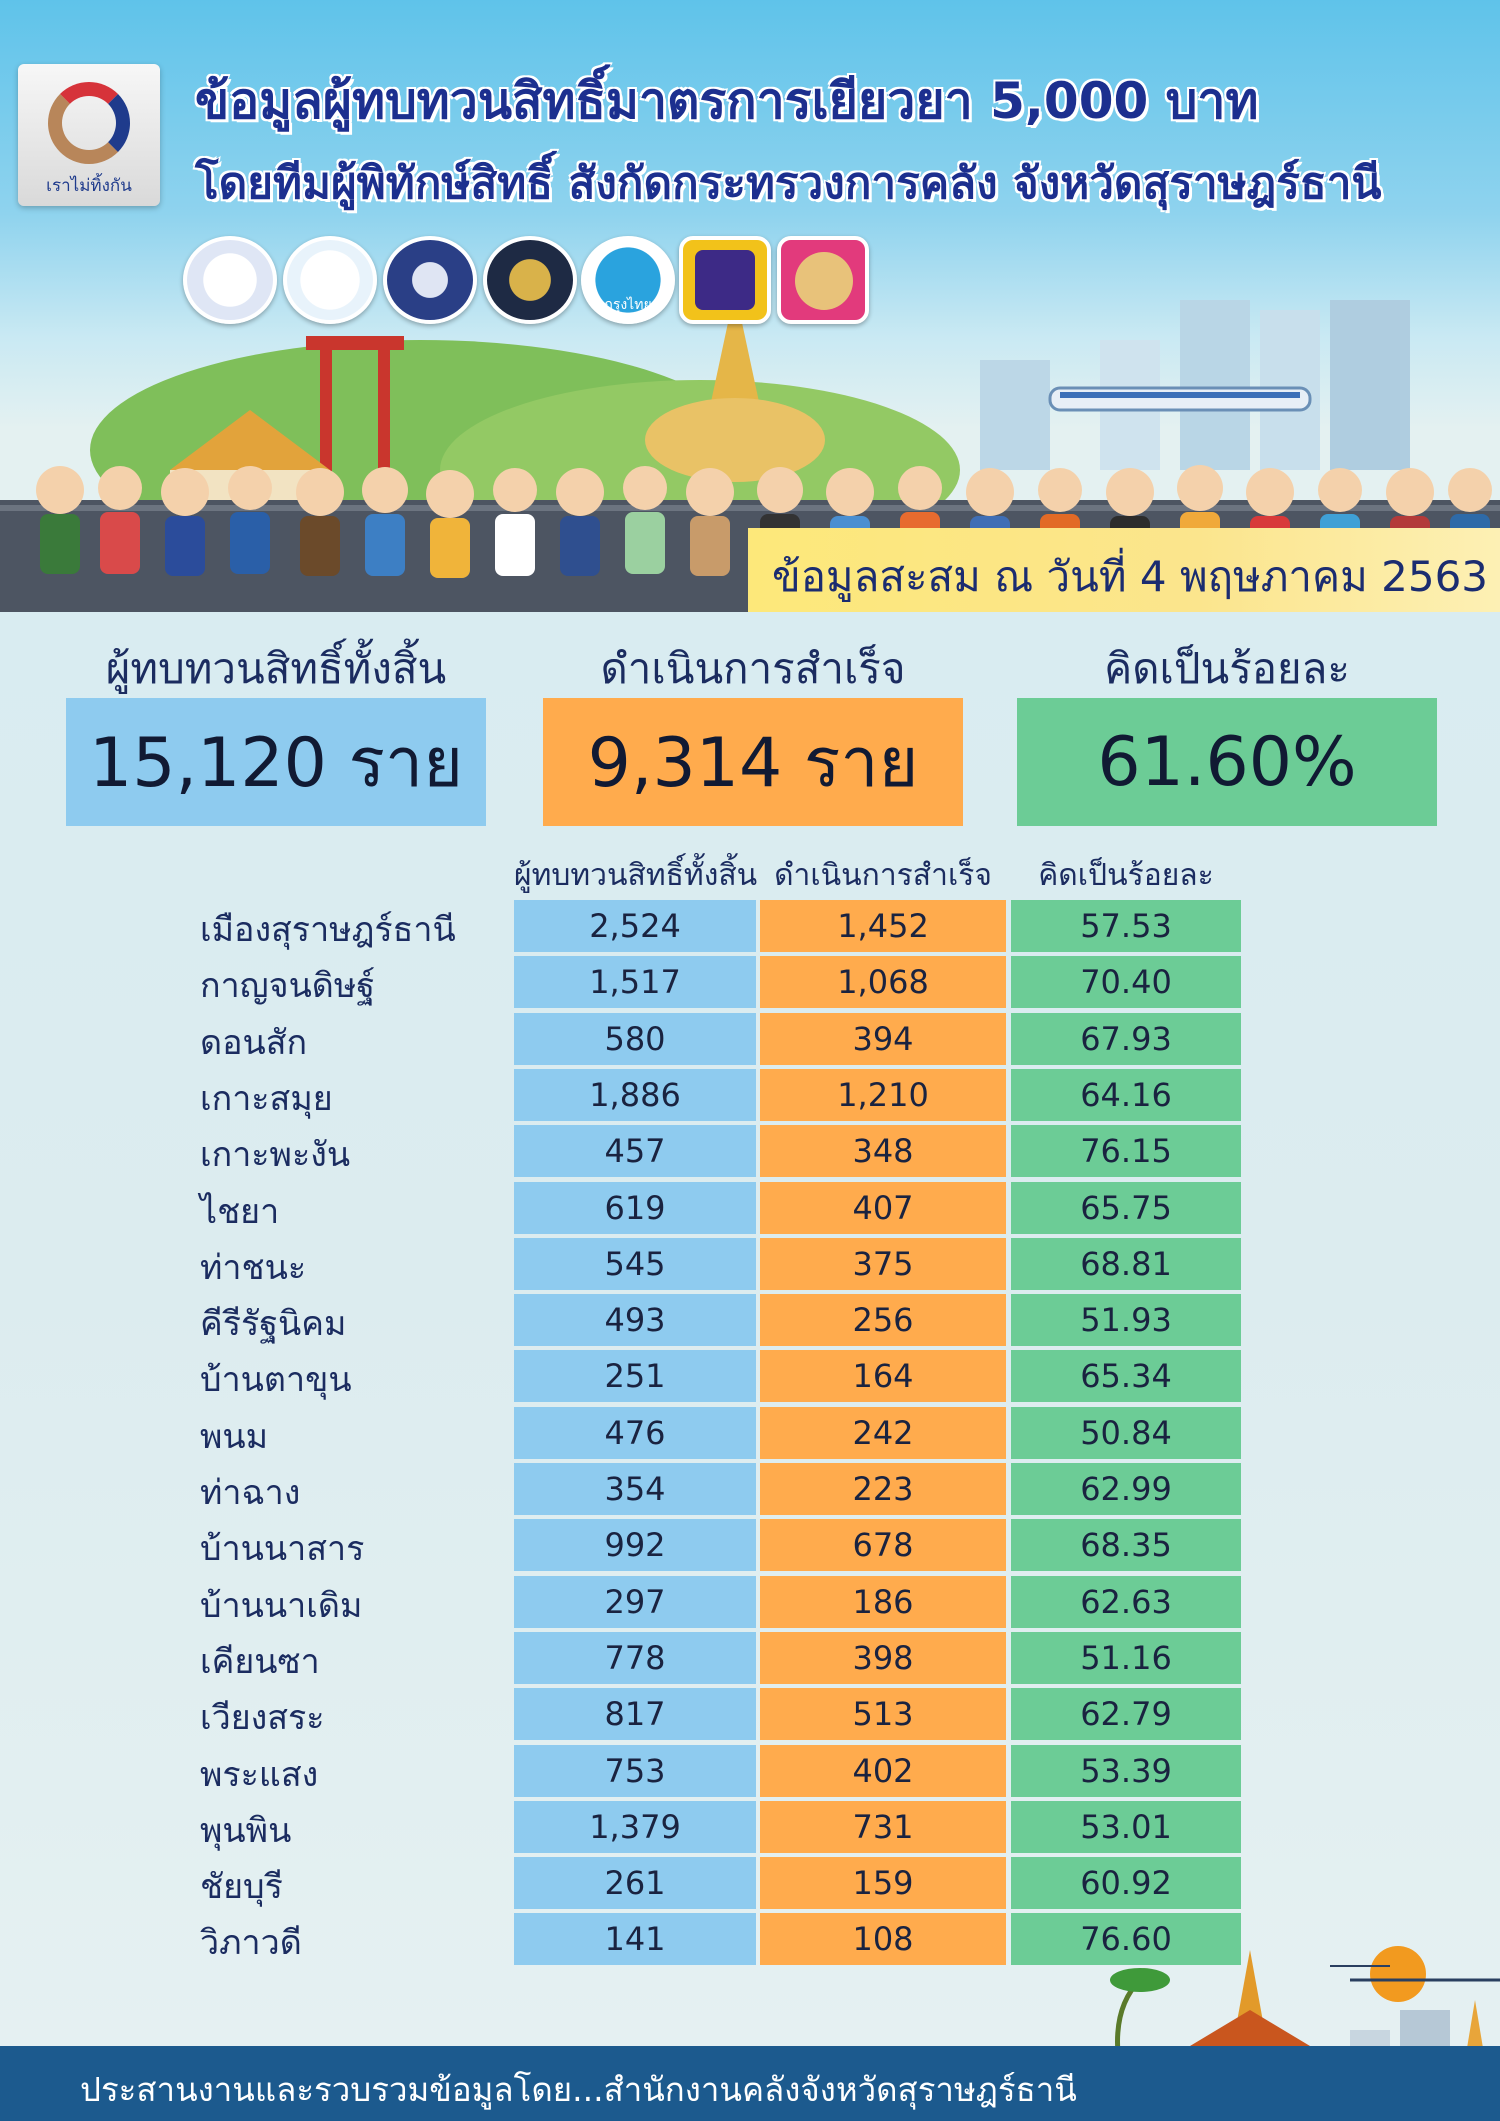 The width and height of the screenshot is (1500, 2121). I want to click on done-cell: 678, so click(883, 1545).